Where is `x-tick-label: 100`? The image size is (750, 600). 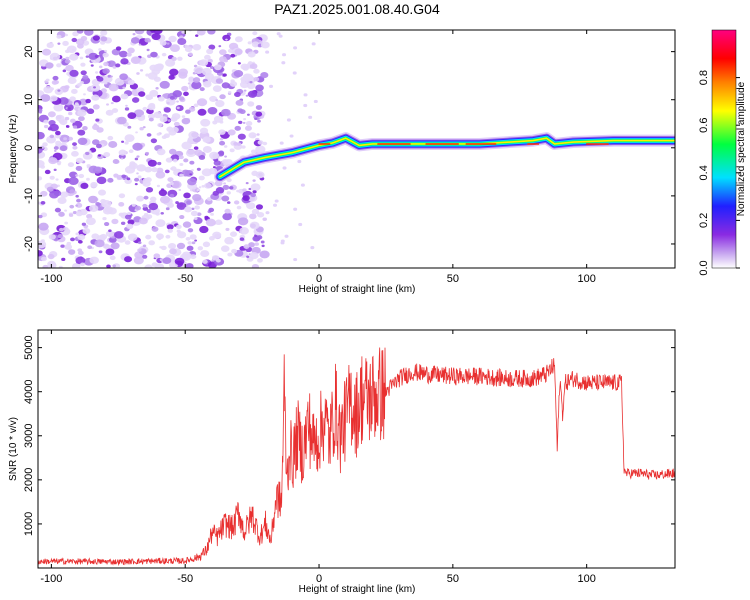
x-tick-label: 100 is located at coordinates (586, 579).